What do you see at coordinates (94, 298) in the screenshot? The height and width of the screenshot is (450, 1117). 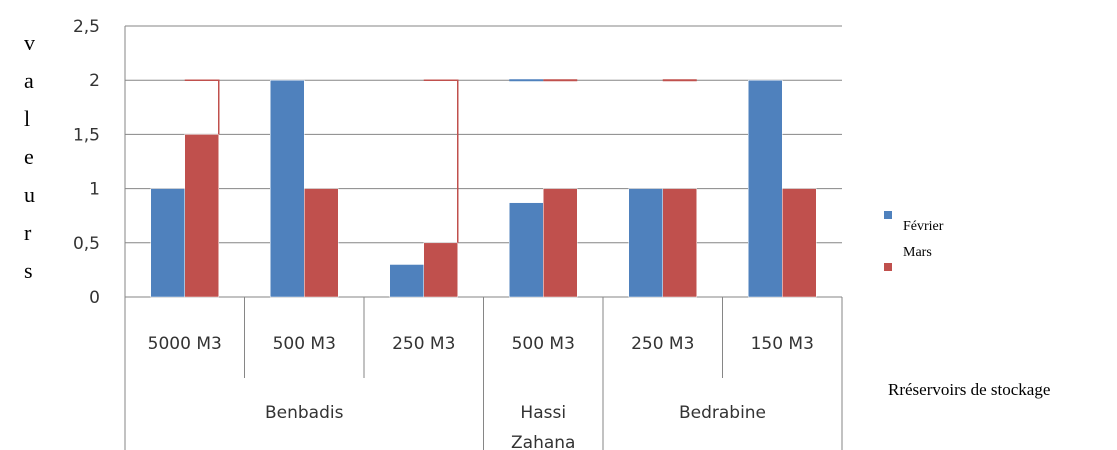 I see `y-tick-label: 0` at bounding box center [94, 298].